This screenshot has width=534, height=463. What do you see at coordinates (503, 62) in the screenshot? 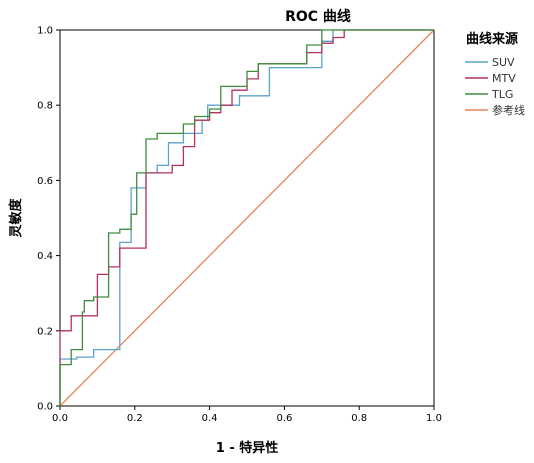
I see `legend-label: SUV` at bounding box center [503, 62].